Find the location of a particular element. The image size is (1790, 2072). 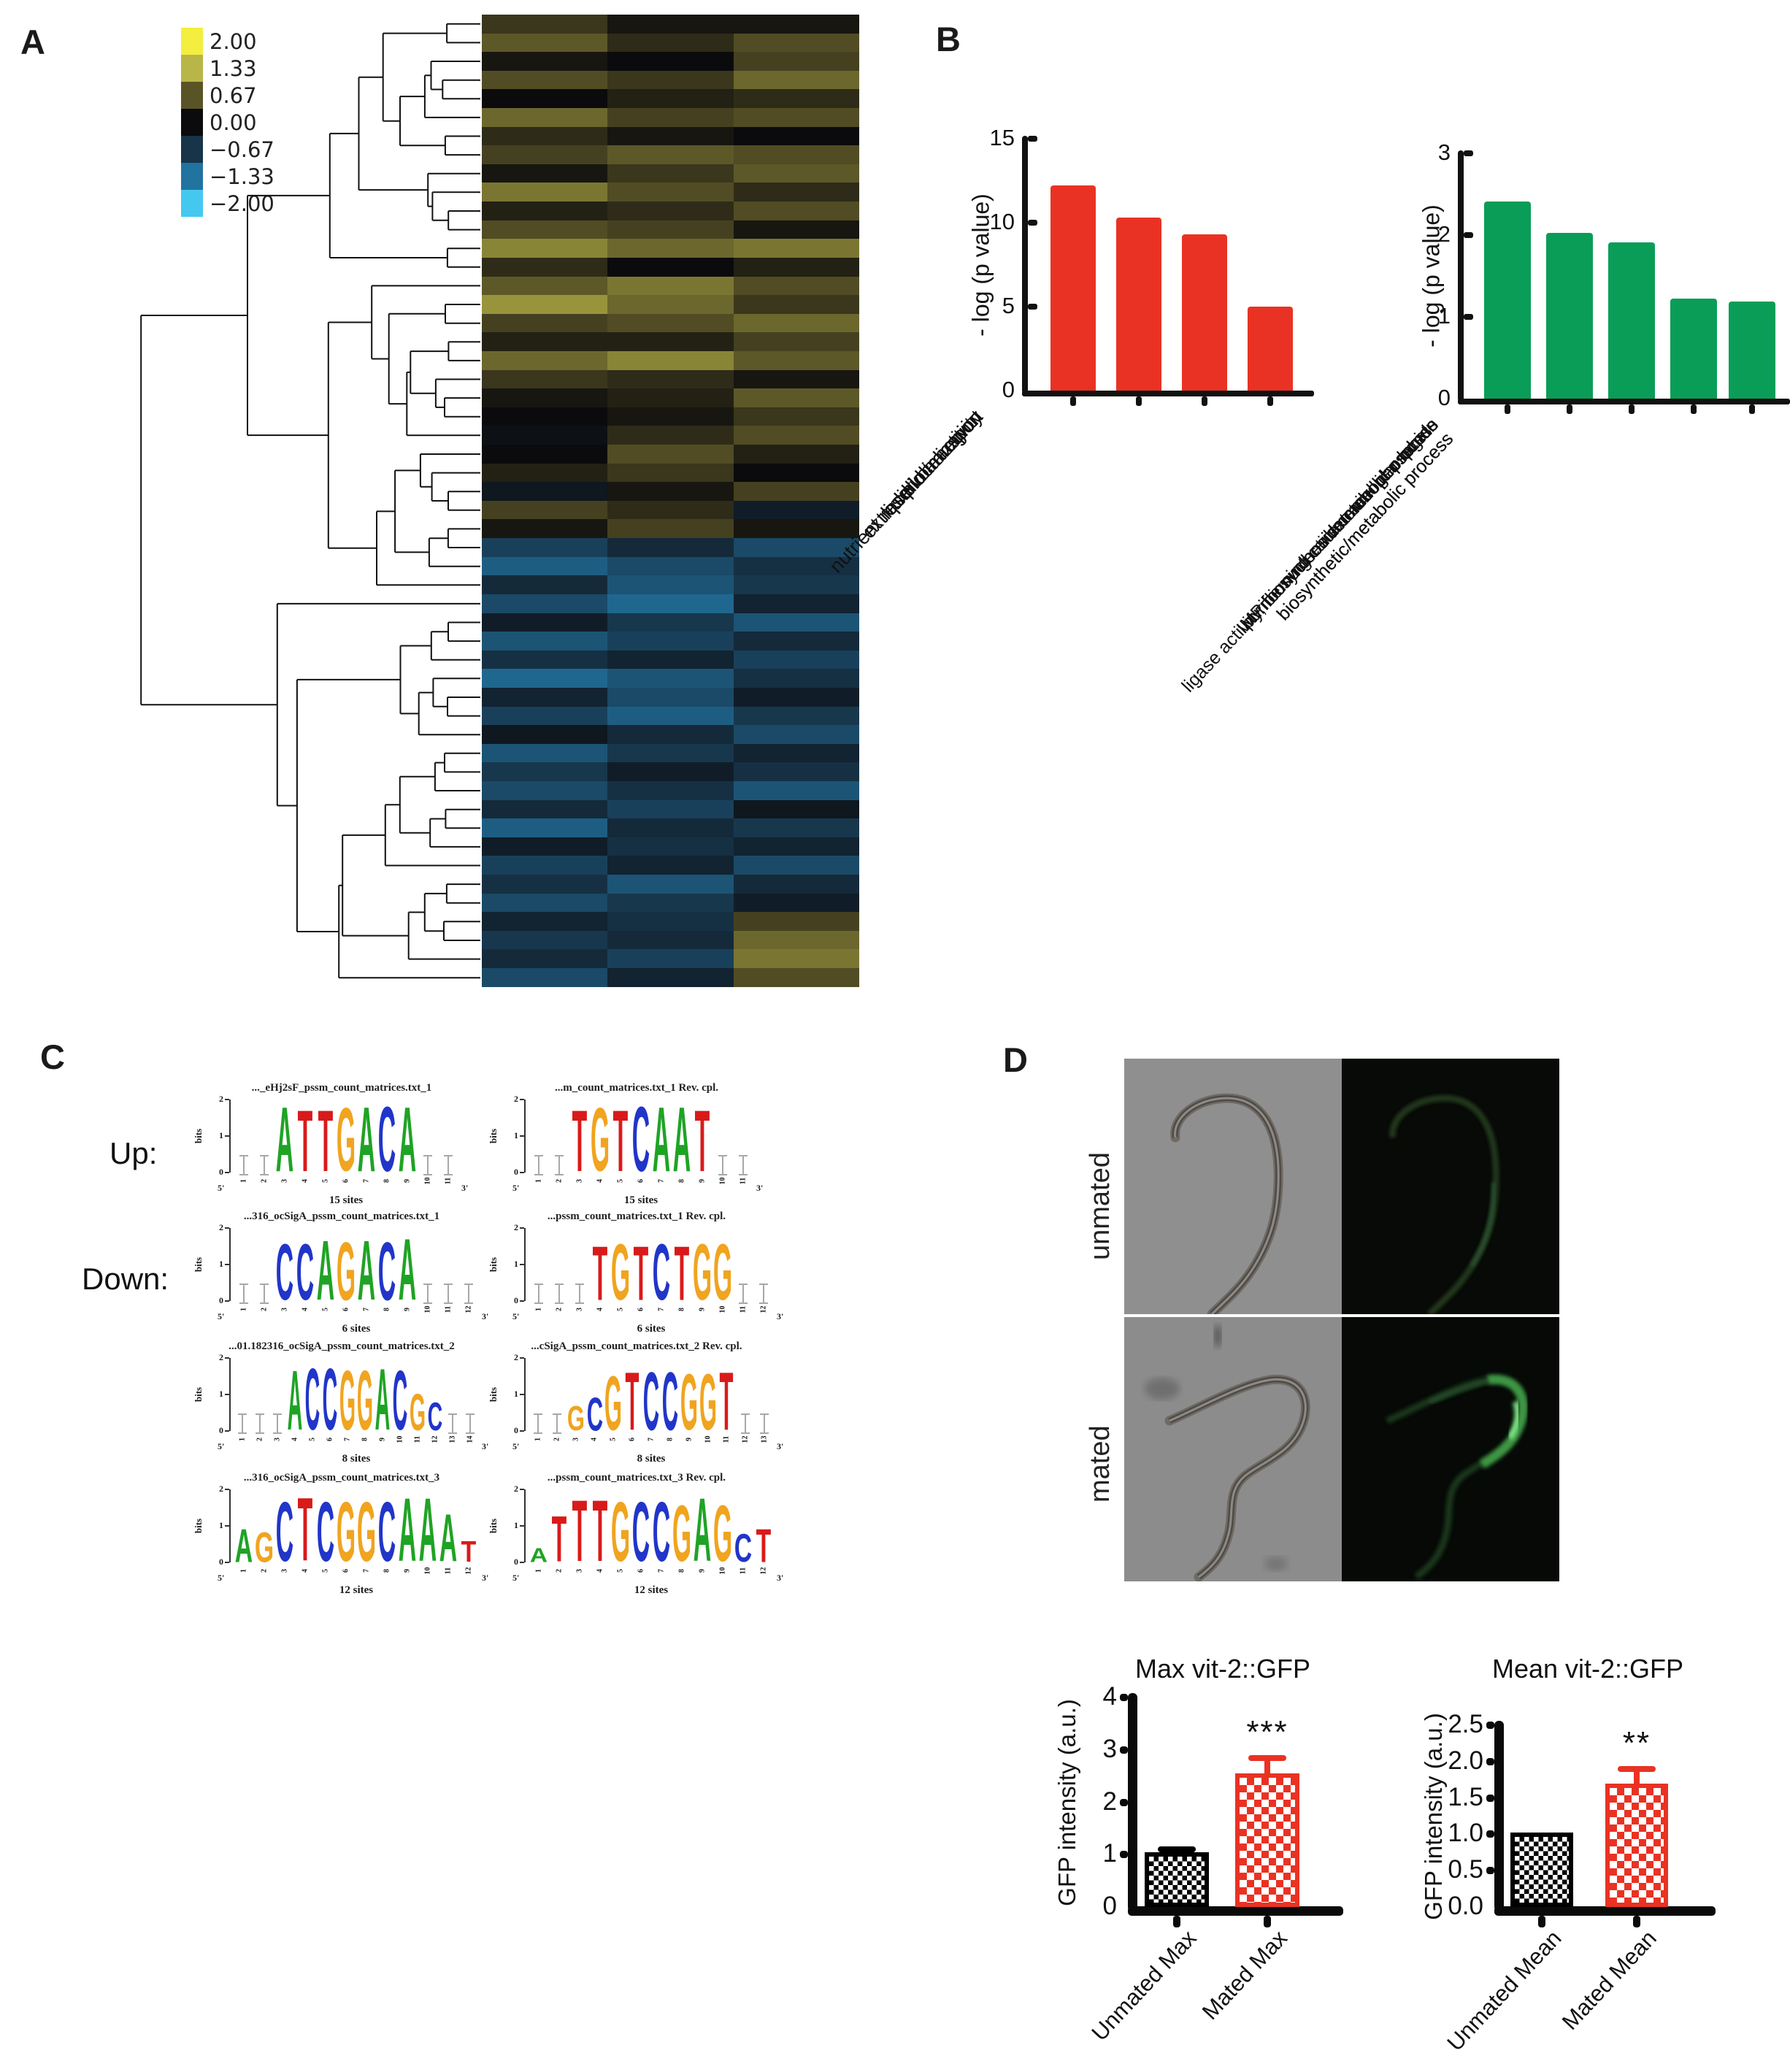

unmated-fluorescence-image is located at coordinates (1450, 1186).